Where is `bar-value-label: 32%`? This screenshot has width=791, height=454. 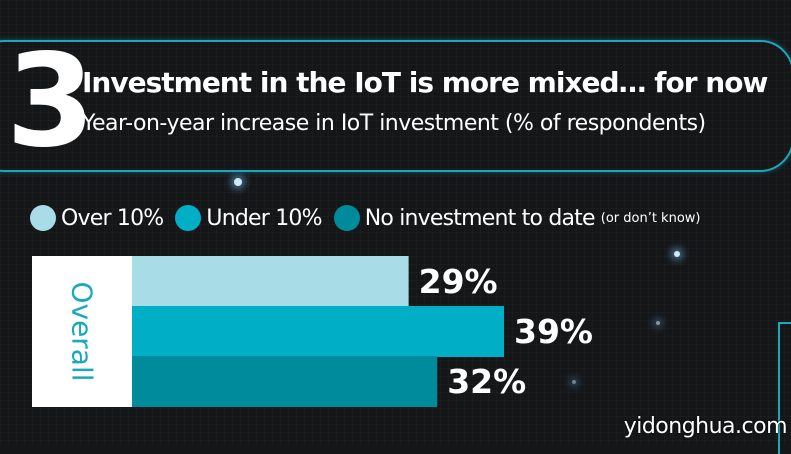 bar-value-label: 32% is located at coordinates (486, 381).